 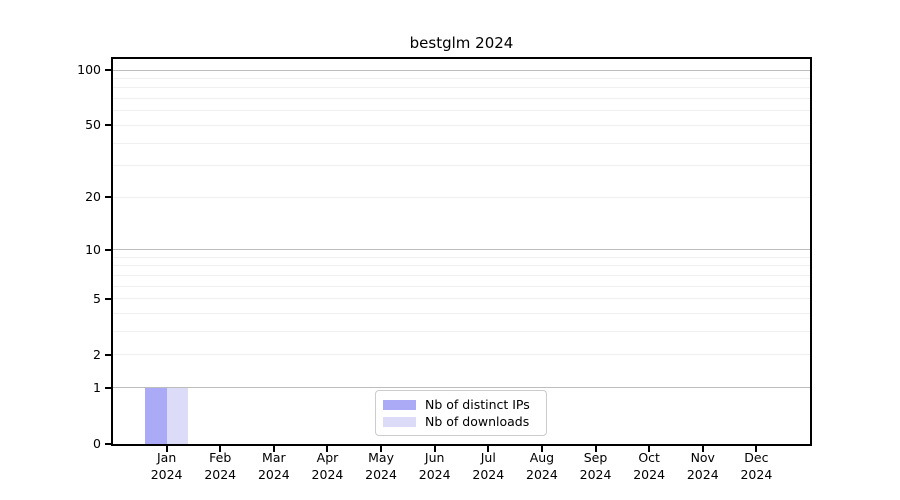 I want to click on y-axis-tick-label: 20, so click(x=93, y=197).